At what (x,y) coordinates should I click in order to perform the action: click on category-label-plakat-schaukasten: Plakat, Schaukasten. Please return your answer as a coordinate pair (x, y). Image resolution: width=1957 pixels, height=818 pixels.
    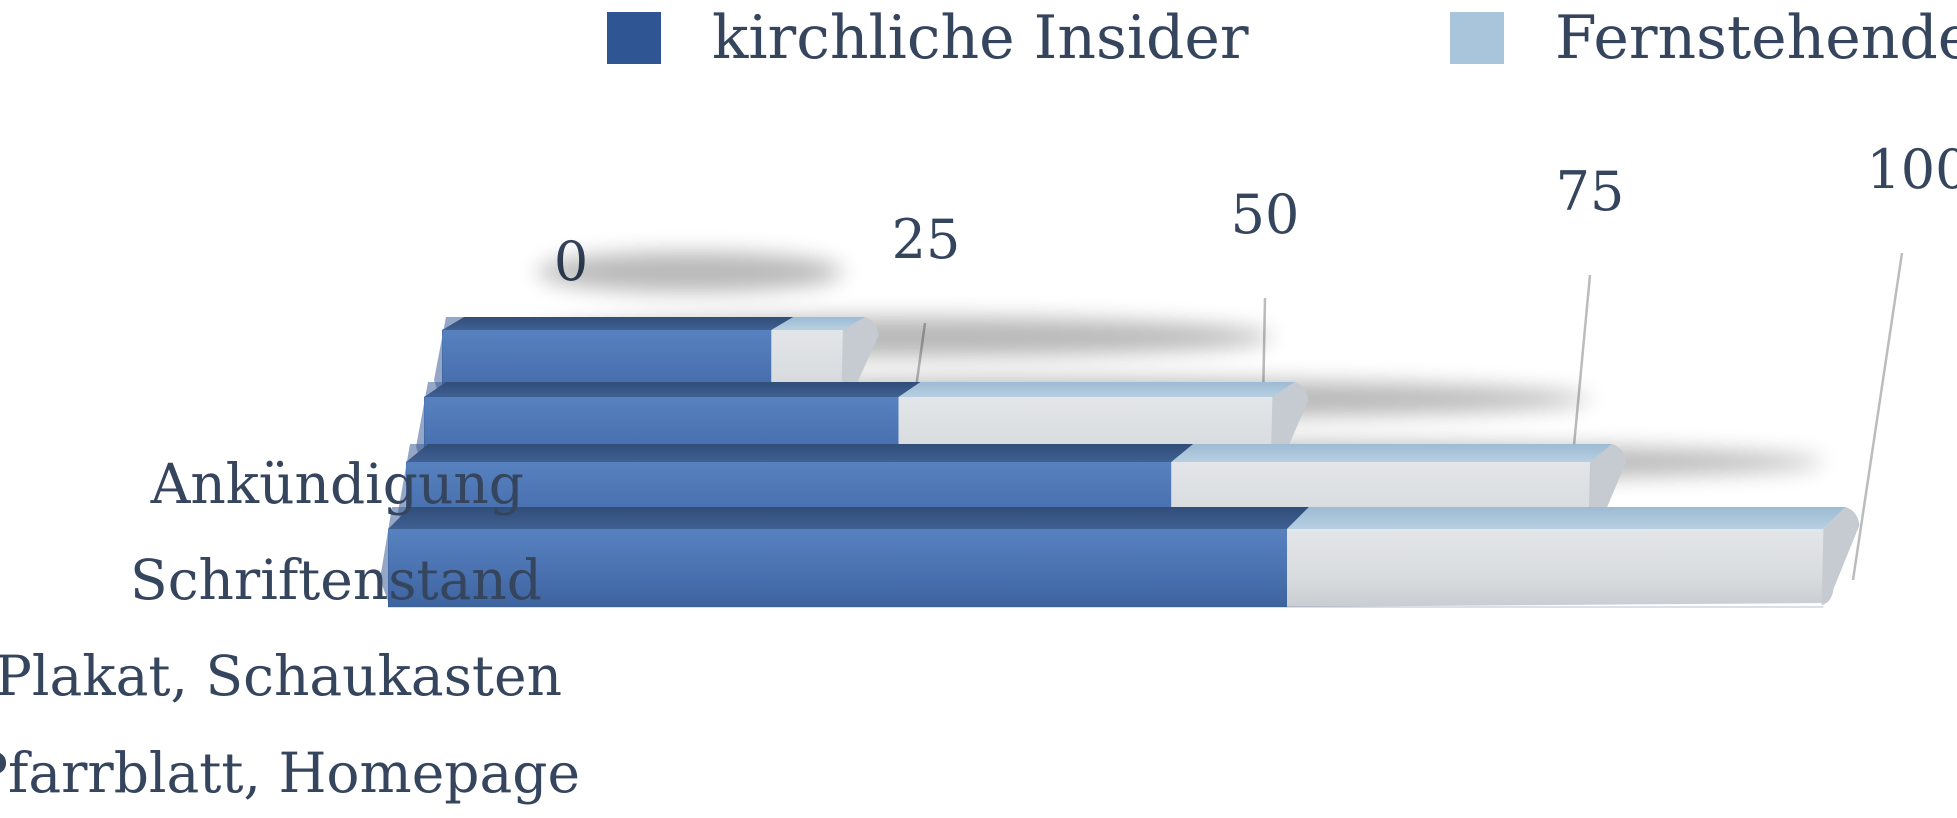
    Looking at the image, I should click on (281, 676).